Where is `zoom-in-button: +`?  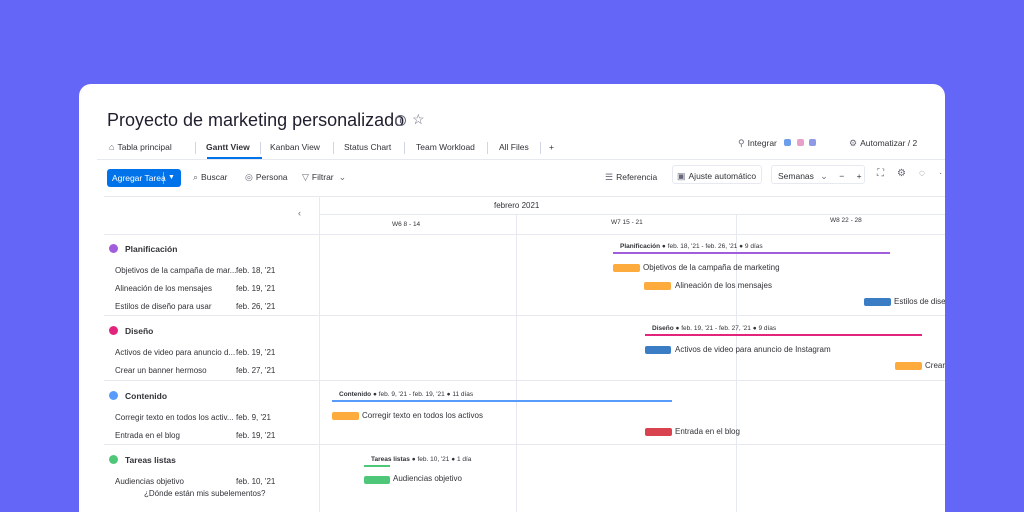
zoom-in-button: + is located at coordinates (859, 176).